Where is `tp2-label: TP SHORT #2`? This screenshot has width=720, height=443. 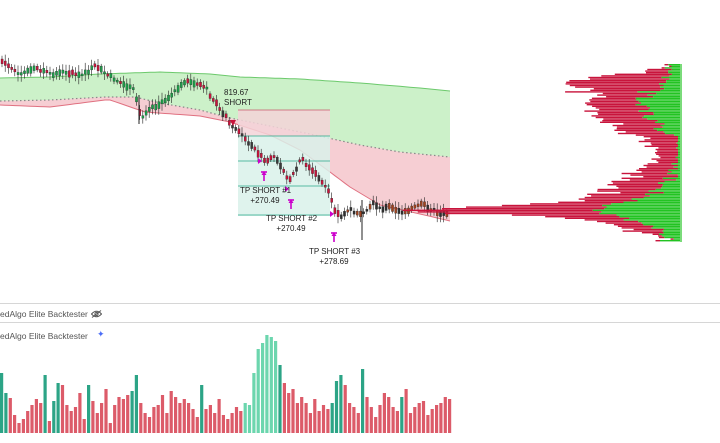 tp2-label: TP SHORT #2 is located at coordinates (291, 219).